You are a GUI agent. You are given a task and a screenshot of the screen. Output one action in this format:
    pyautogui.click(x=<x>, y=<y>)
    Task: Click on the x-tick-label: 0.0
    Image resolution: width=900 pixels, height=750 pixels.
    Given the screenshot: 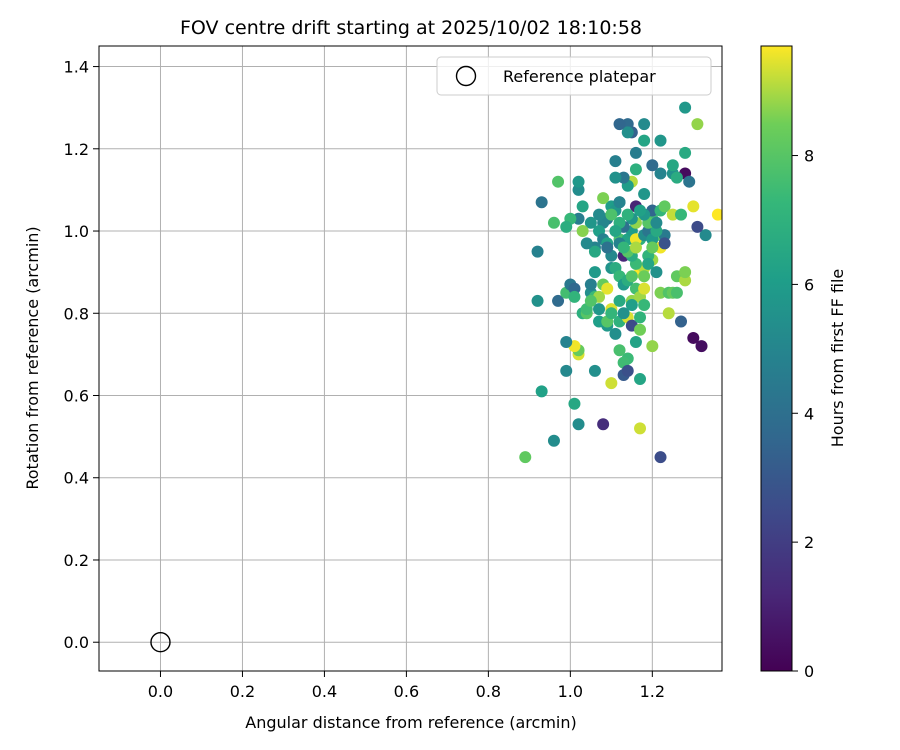 What is the action you would take?
    pyautogui.click(x=160, y=691)
    